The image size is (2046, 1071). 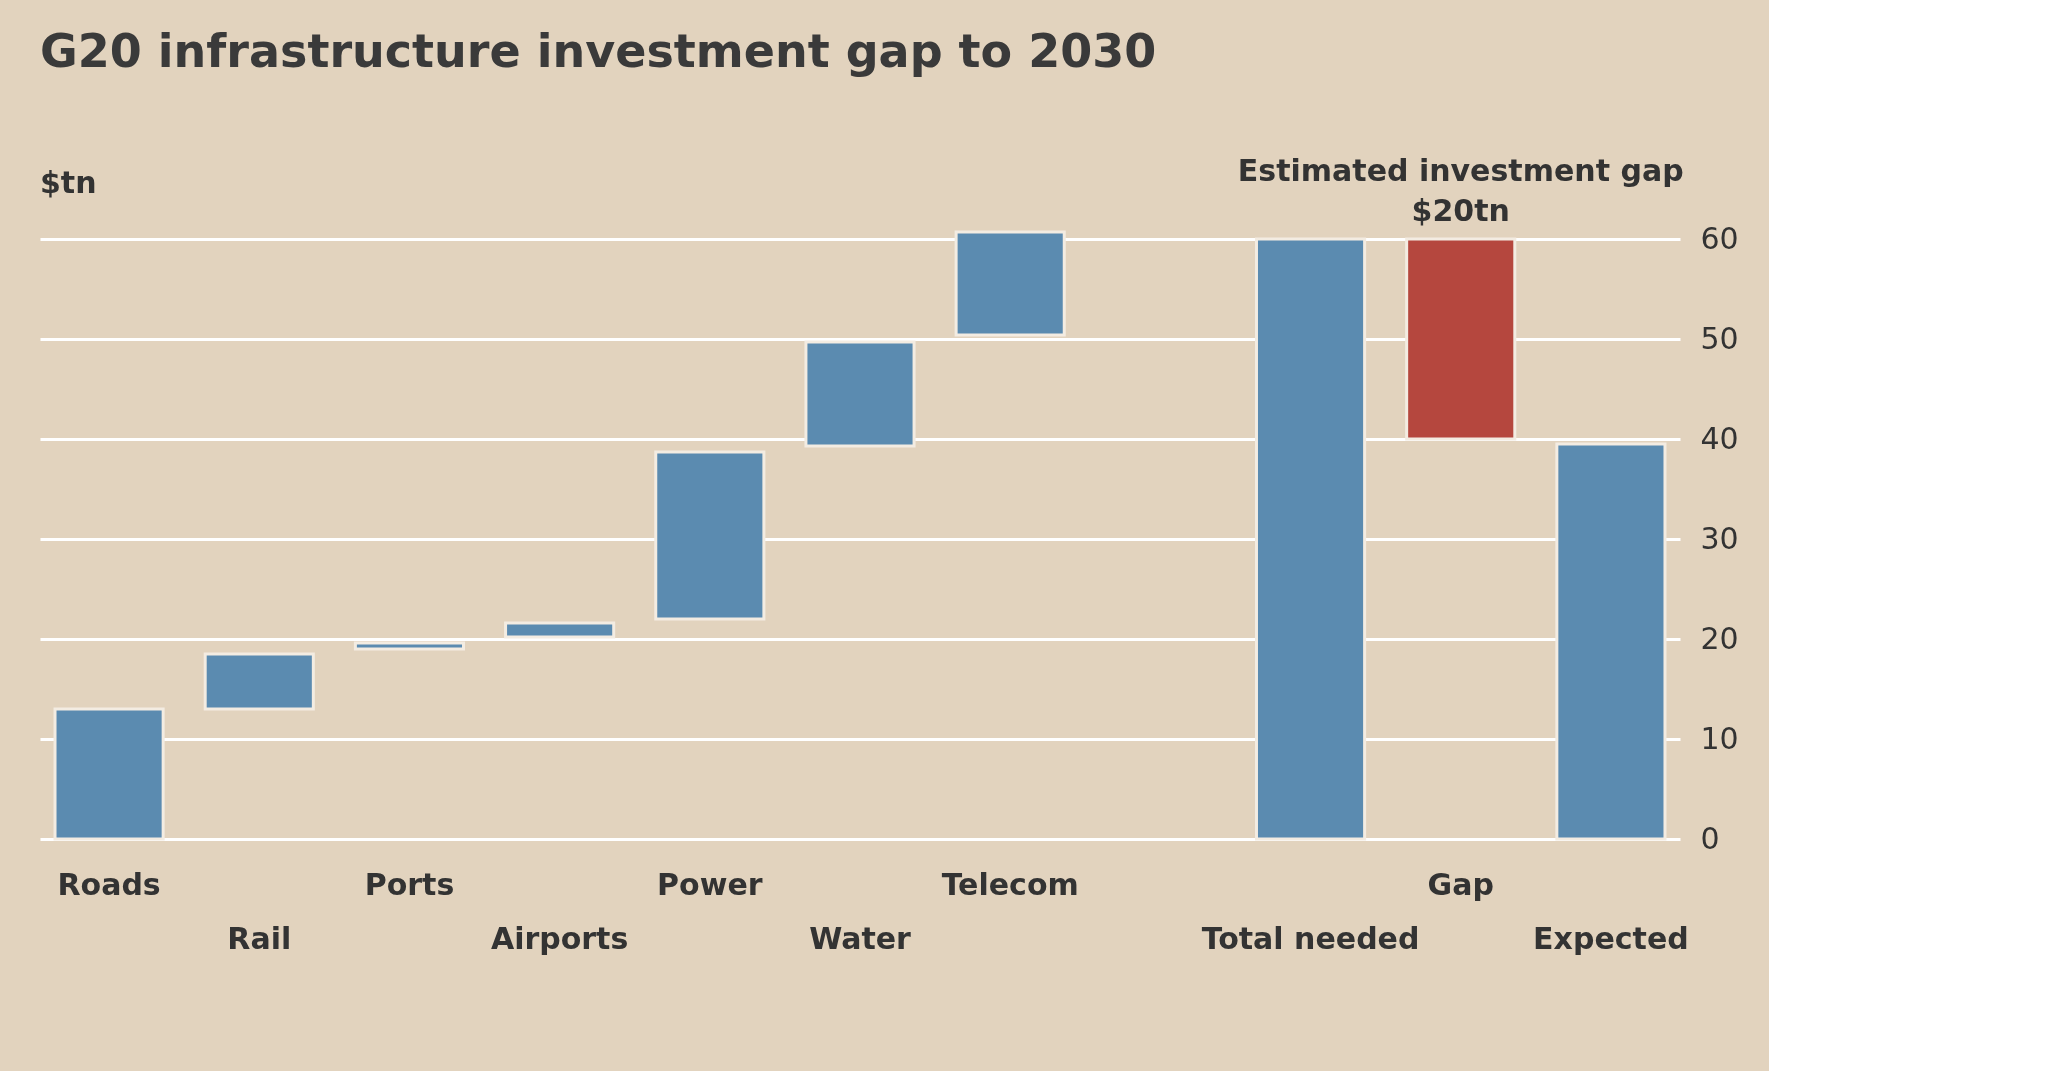 What do you see at coordinates (1719, 238) in the screenshot?
I see `y-tick-label: 60` at bounding box center [1719, 238].